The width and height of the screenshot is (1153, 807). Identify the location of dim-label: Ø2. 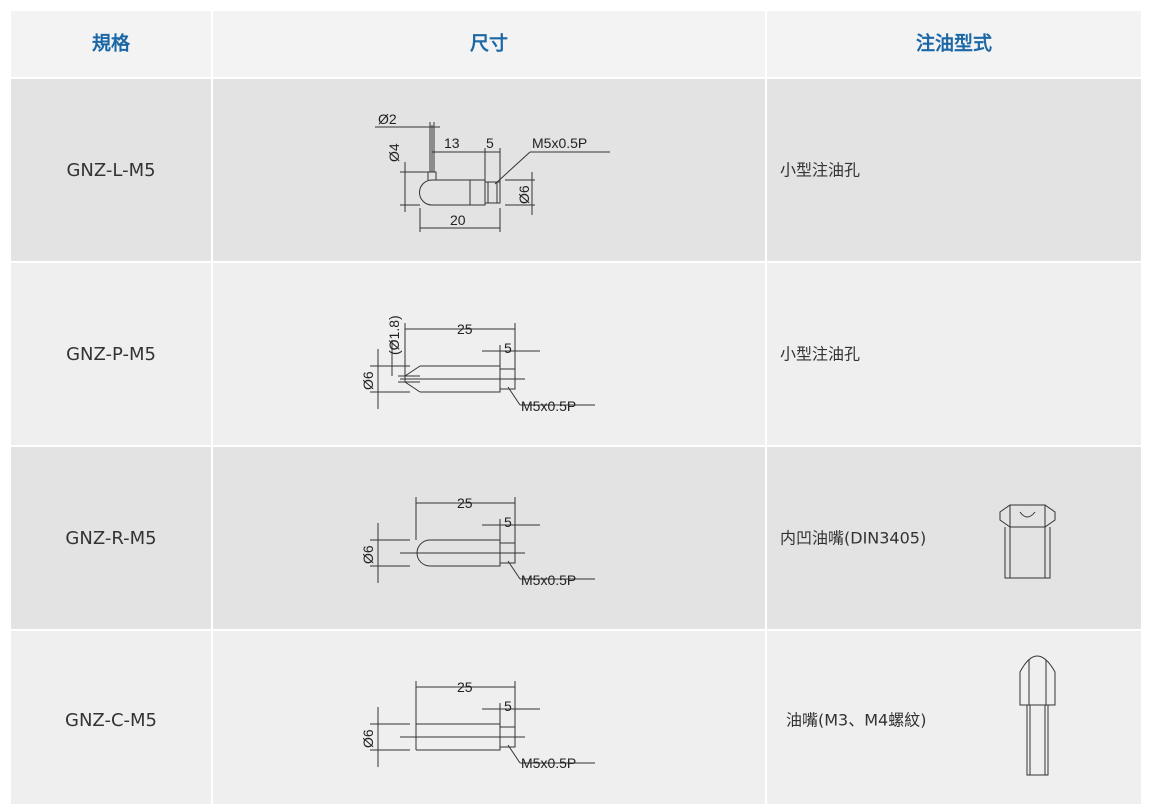
(387, 119).